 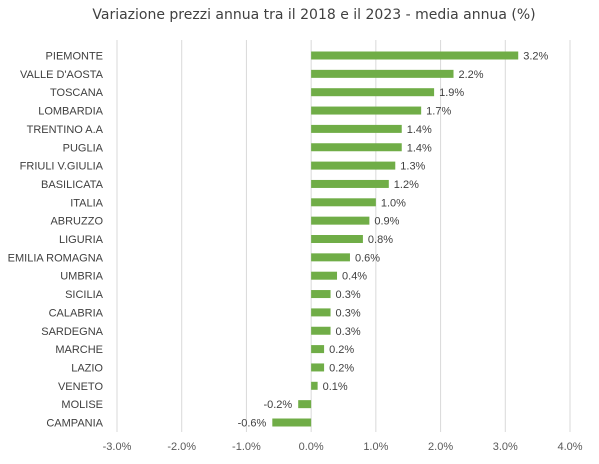 I want to click on category-label: TOSCANA, so click(x=77, y=93).